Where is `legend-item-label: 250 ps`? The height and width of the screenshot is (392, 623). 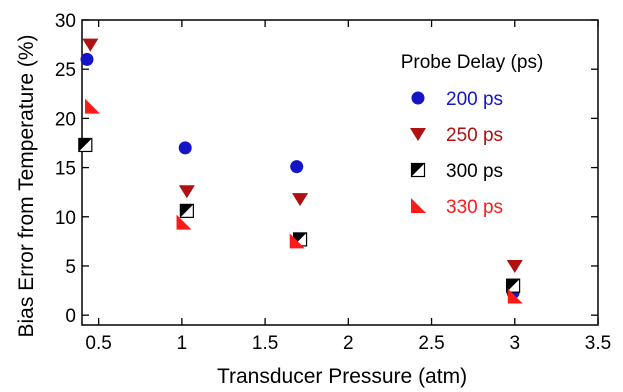 legend-item-label: 250 ps is located at coordinates (474, 135).